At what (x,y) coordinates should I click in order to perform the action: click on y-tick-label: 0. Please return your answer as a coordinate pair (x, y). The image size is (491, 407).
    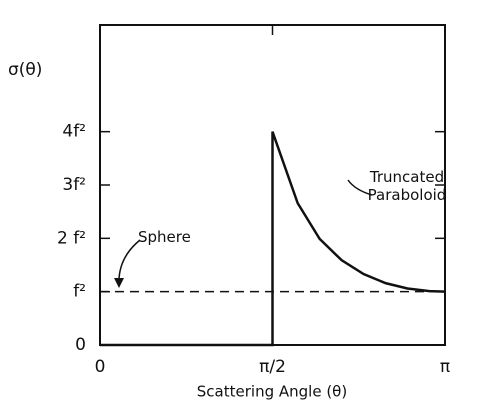
    Looking at the image, I should click on (80, 345).